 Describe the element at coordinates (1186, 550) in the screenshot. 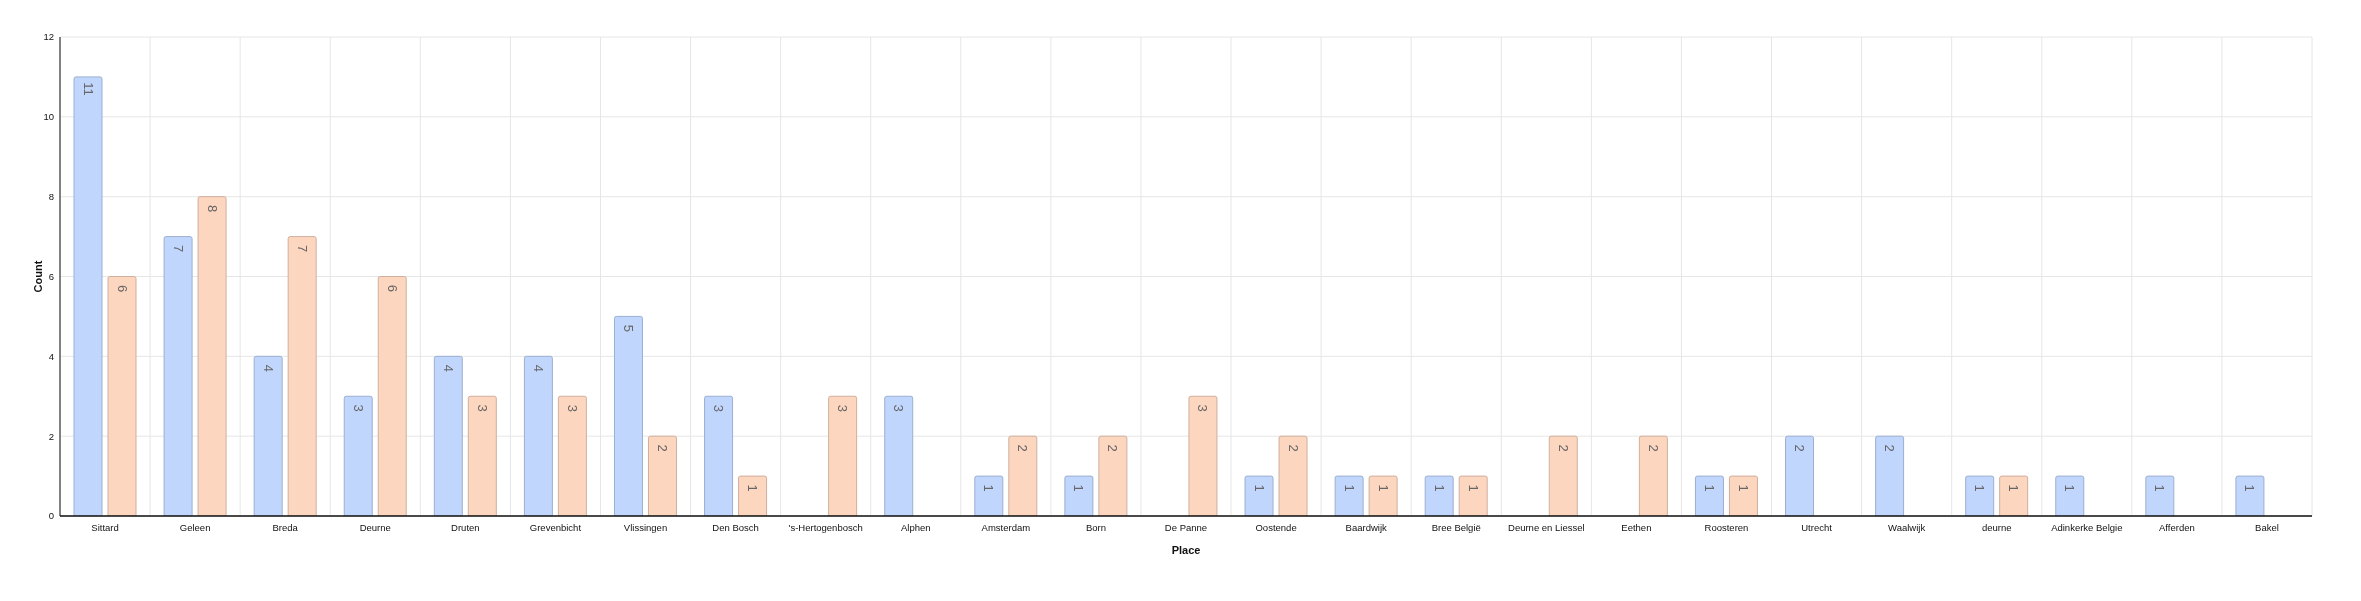

I see `x-axis-title: Place` at that location.